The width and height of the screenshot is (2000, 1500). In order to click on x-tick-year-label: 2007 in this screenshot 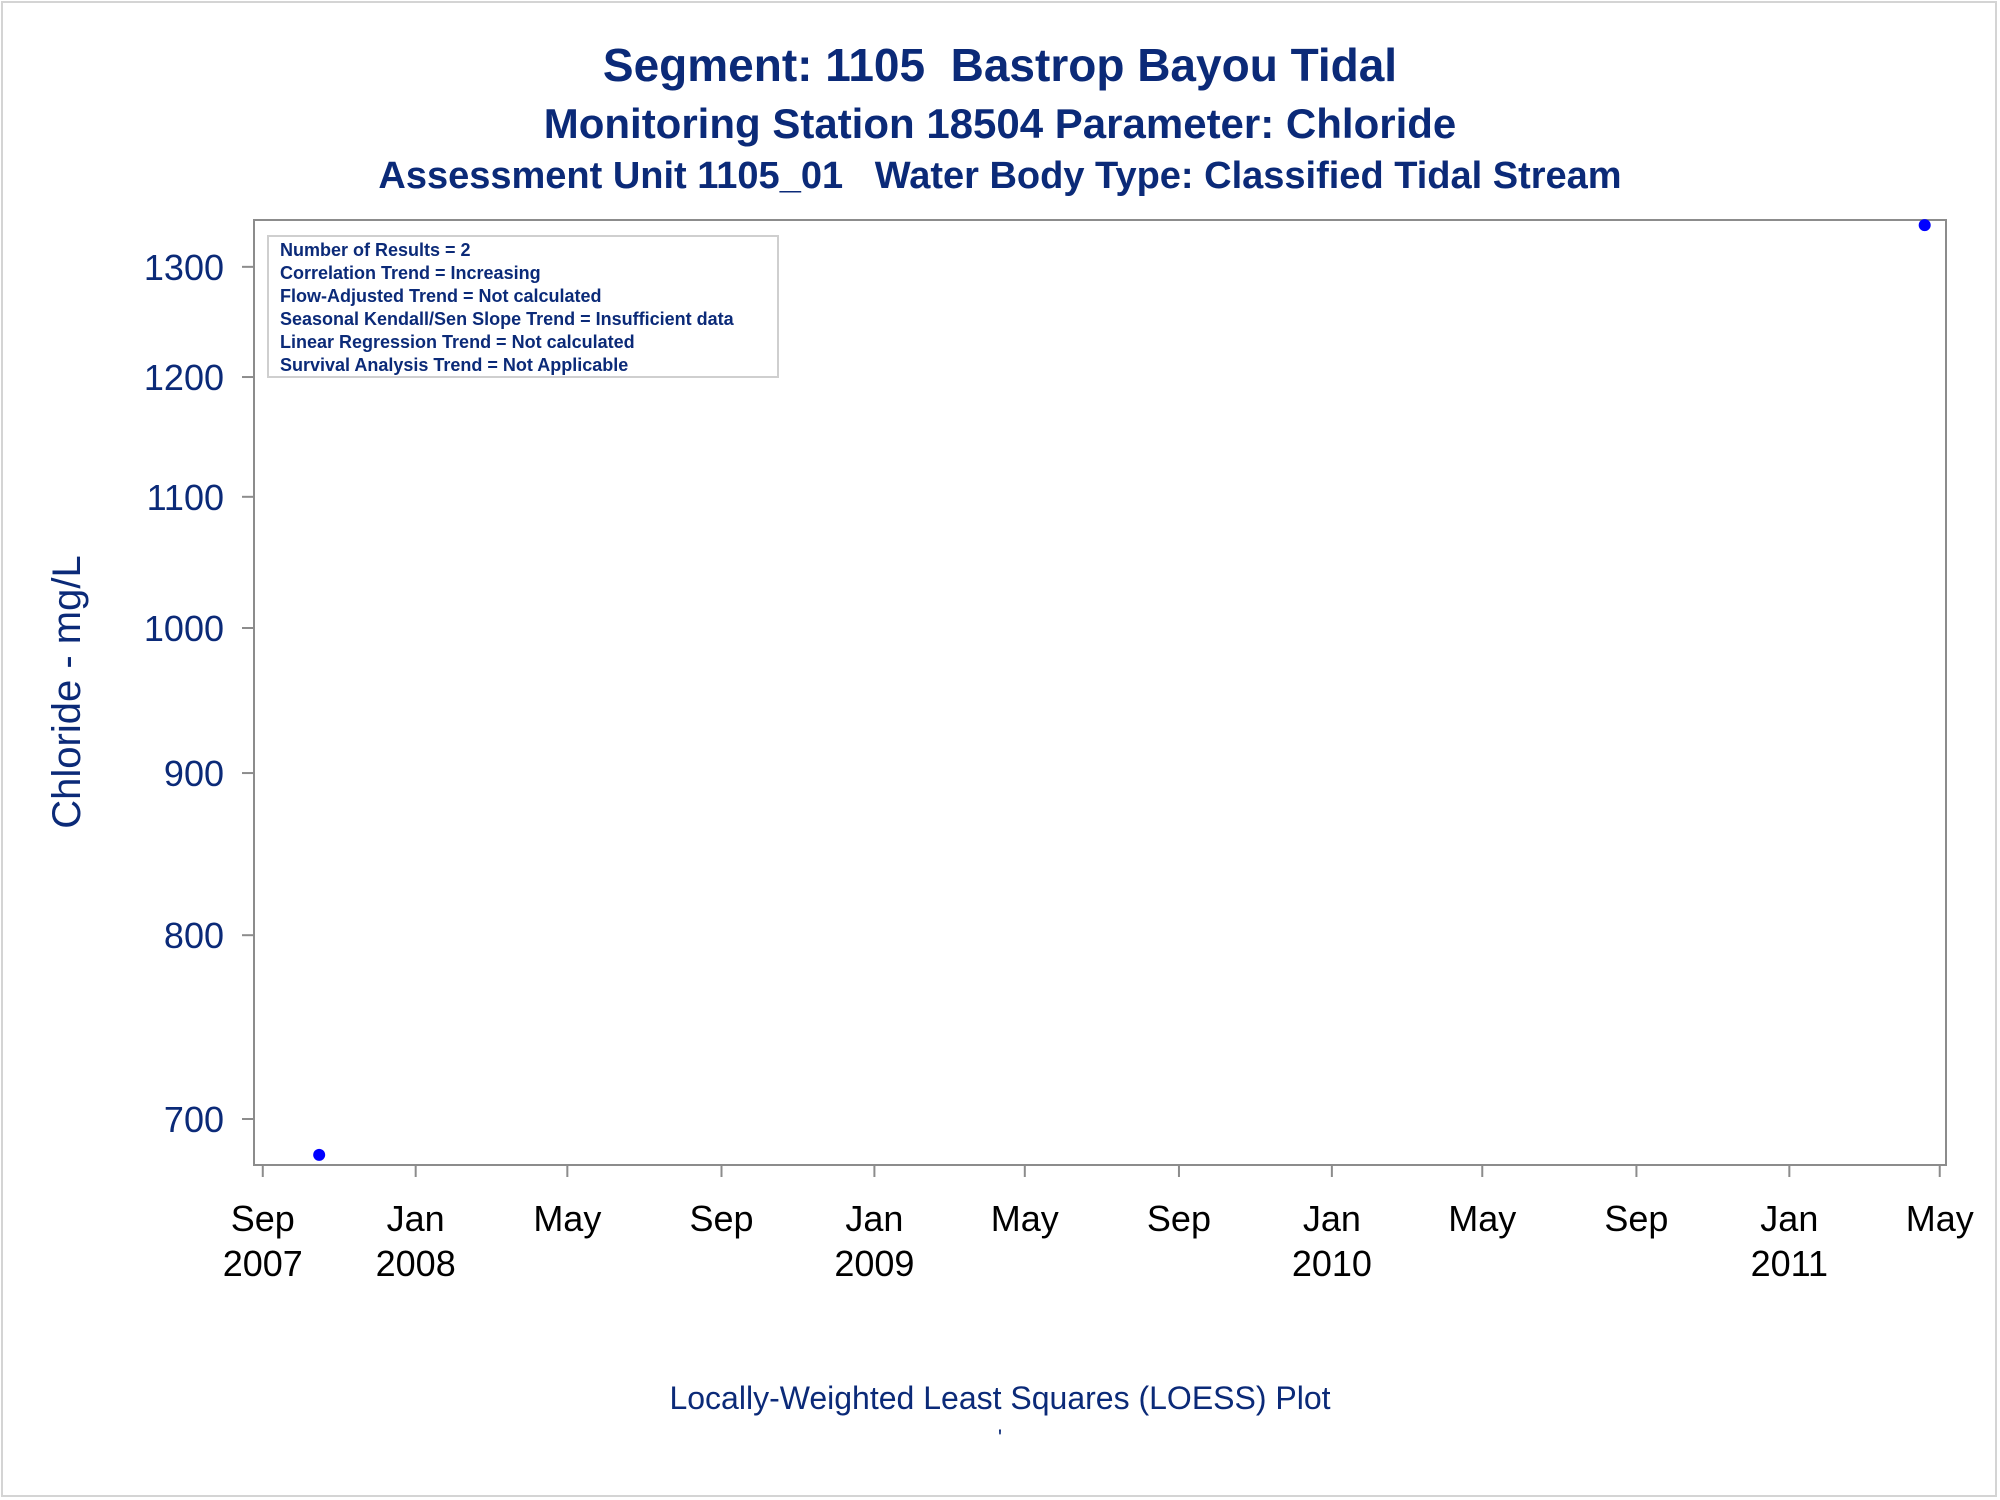, I will do `click(263, 1263)`.